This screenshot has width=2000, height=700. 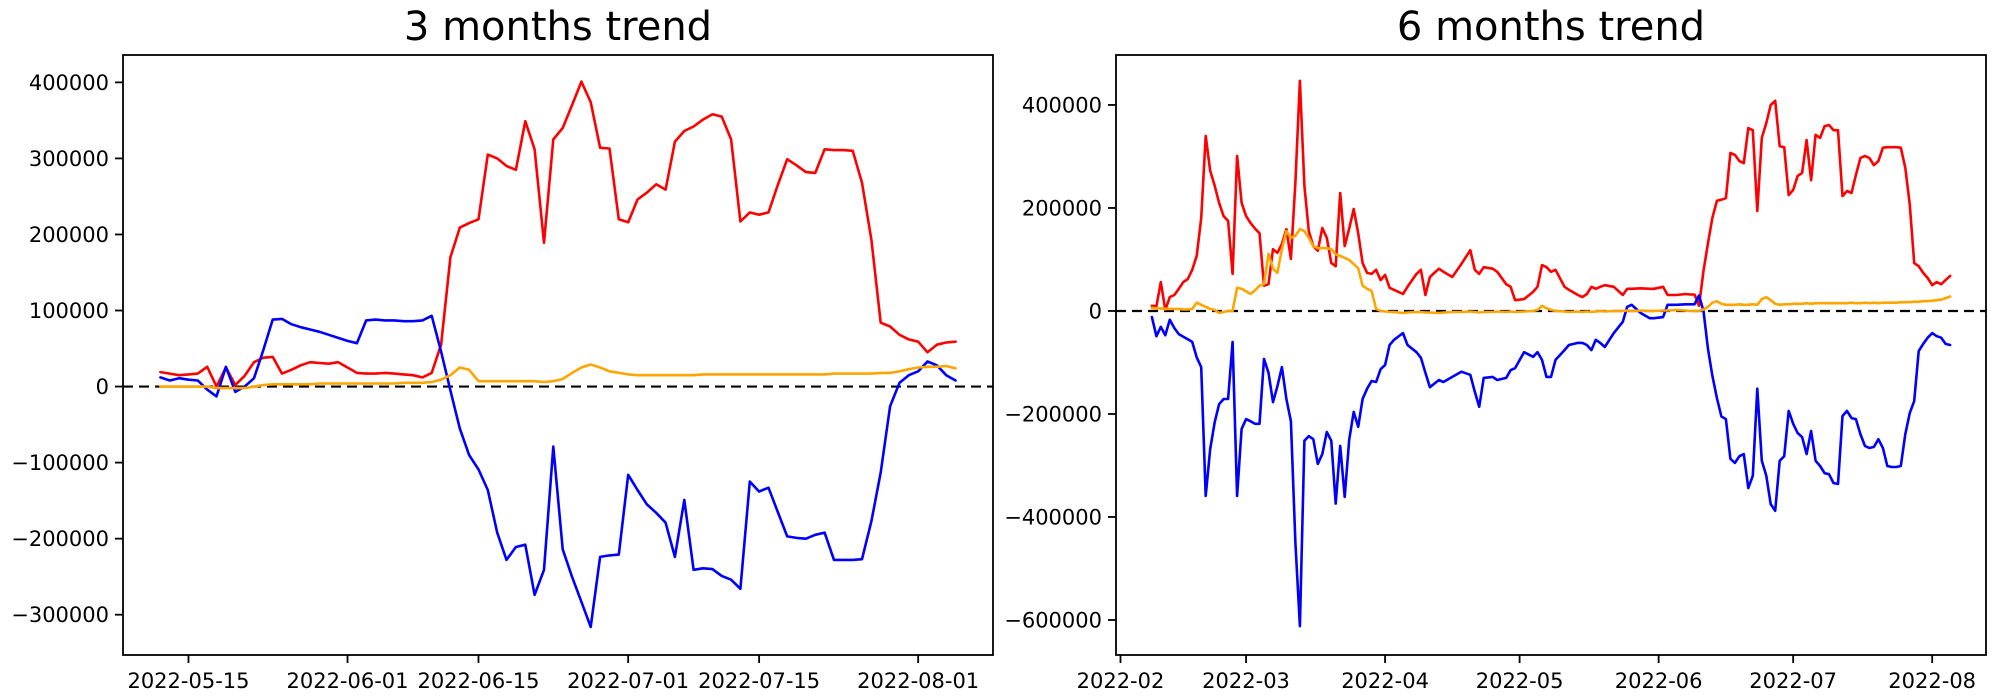 I want to click on x-tick-label: 2022-03, so click(x=1246, y=681).